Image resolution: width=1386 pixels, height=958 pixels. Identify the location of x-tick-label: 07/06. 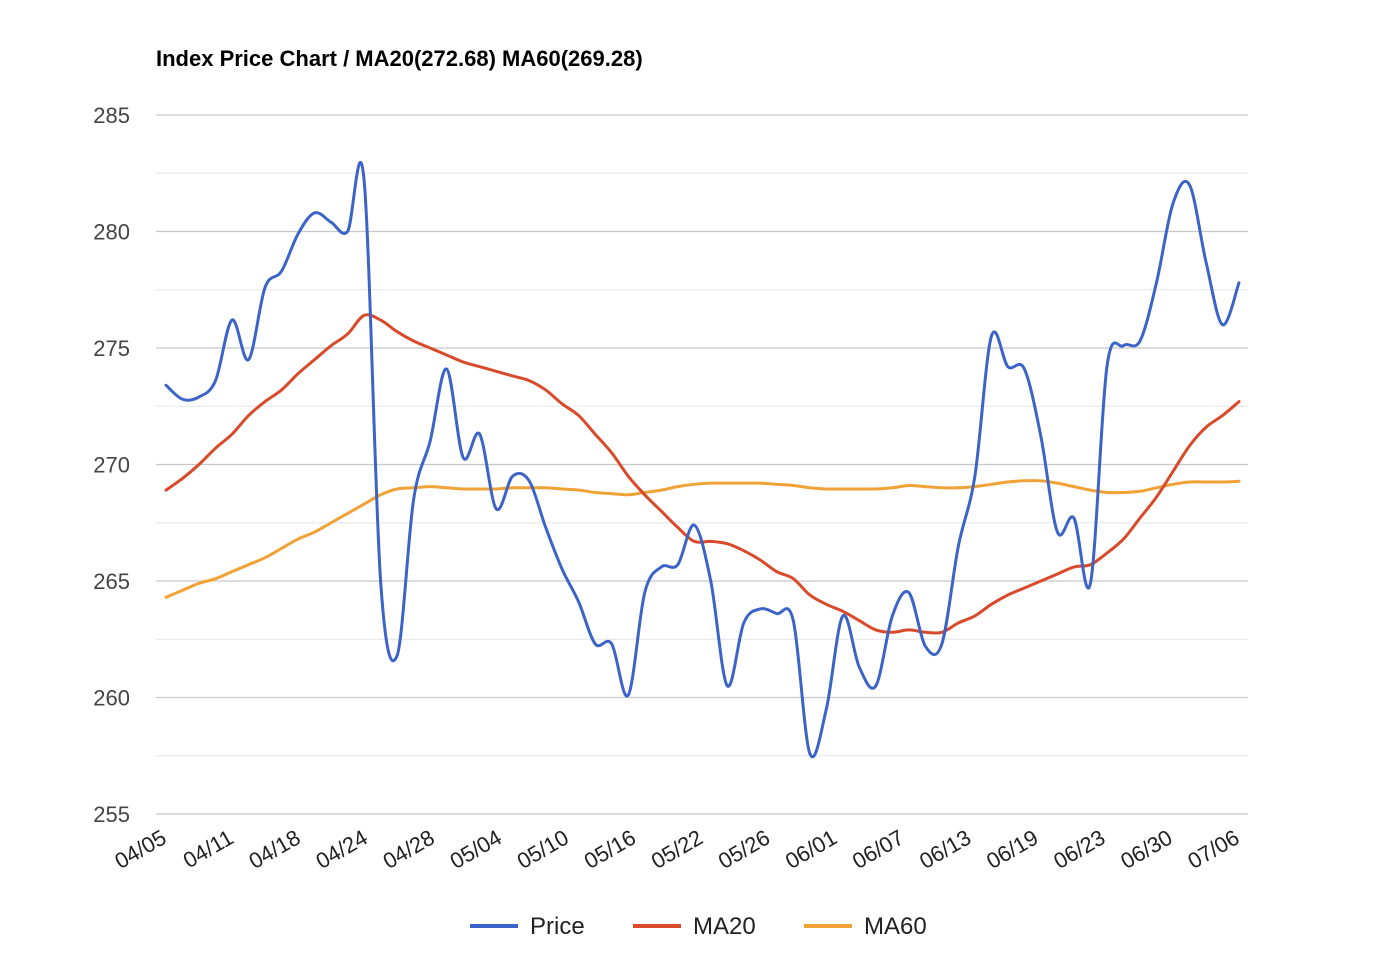
(1213, 849).